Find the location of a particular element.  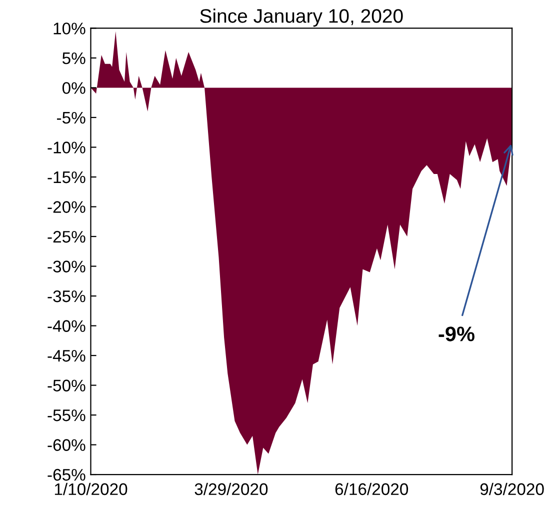

y-tick-label: -40% is located at coordinates (67, 326).